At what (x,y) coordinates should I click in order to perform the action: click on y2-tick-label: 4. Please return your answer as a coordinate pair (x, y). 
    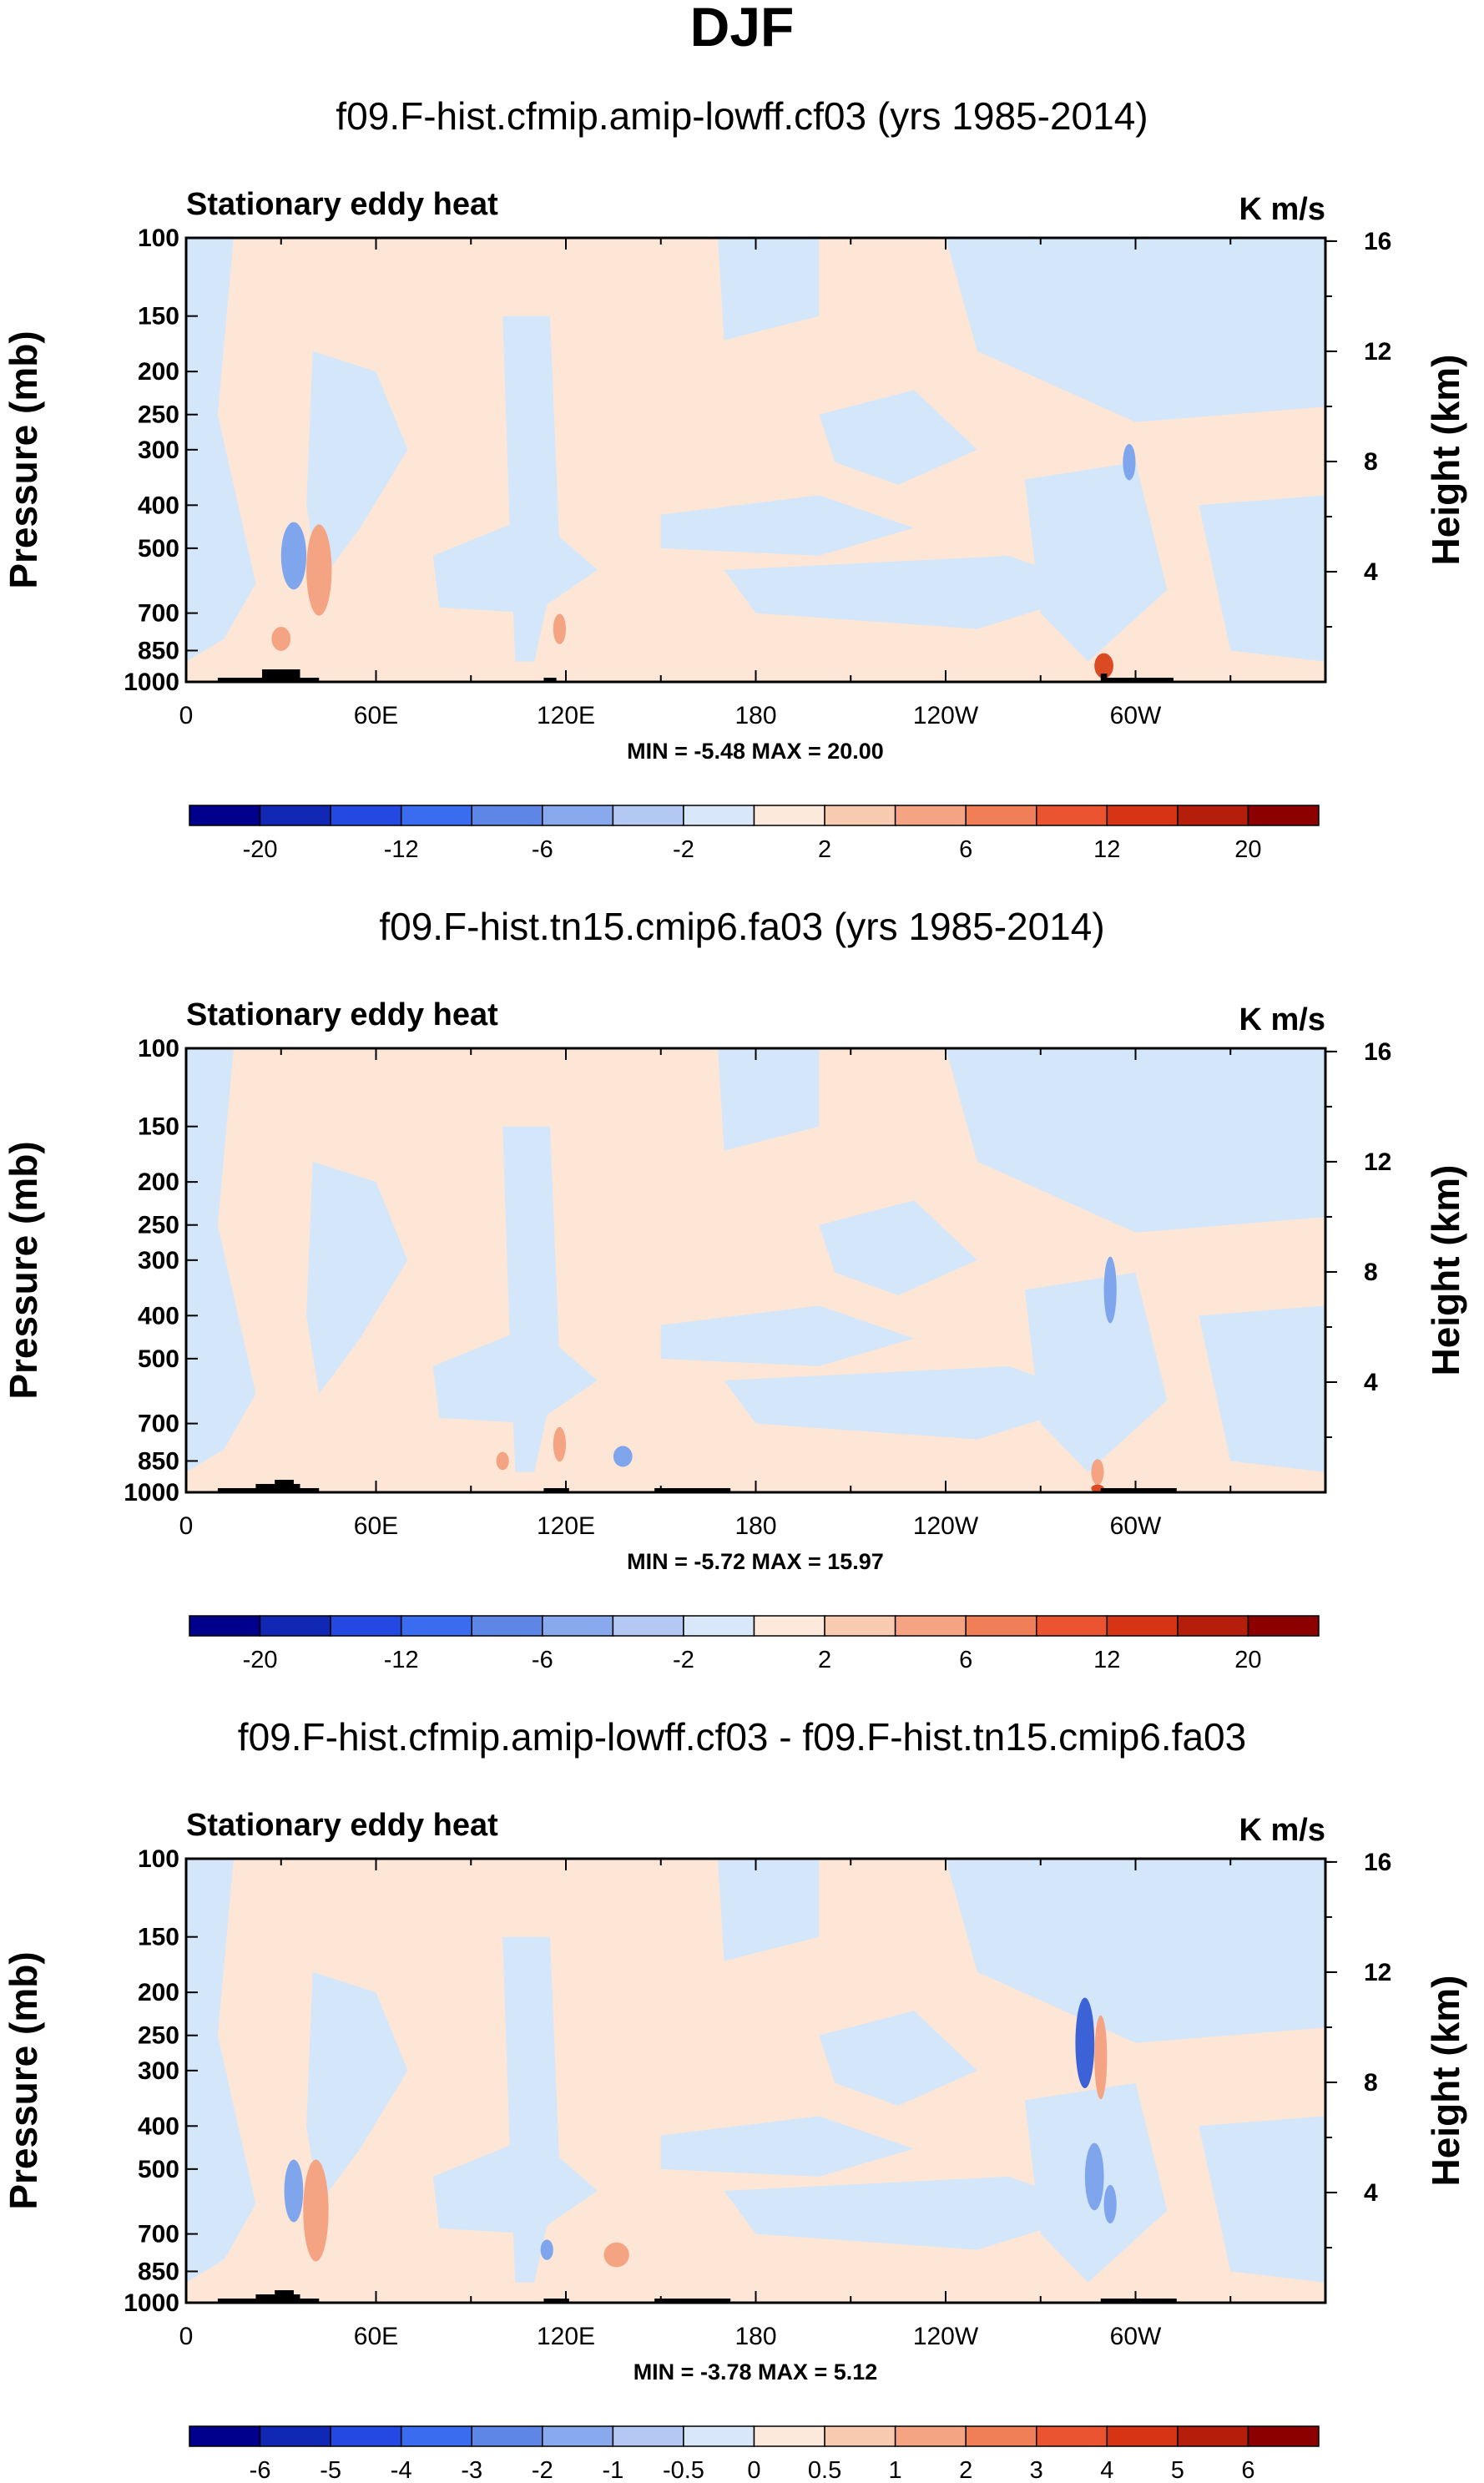
    Looking at the image, I should click on (1371, 572).